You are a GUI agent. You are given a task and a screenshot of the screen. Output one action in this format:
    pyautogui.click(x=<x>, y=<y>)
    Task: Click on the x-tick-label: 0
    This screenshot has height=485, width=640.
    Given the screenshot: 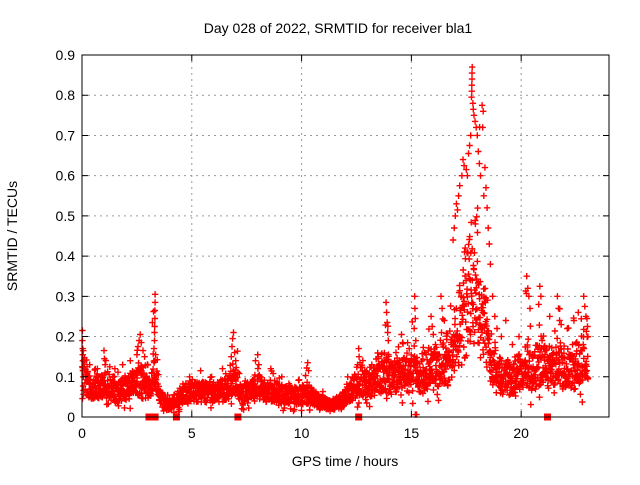 What is the action you would take?
    pyautogui.click(x=82, y=433)
    